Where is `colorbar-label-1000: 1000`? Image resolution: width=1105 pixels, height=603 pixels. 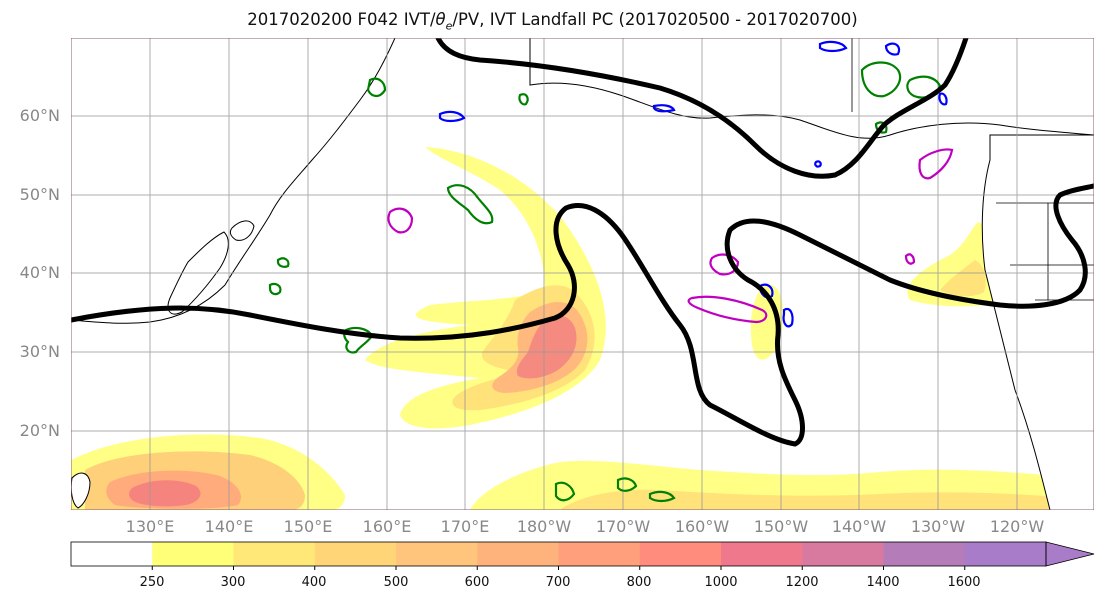
colorbar-label-1000: 1000 is located at coordinates (721, 582).